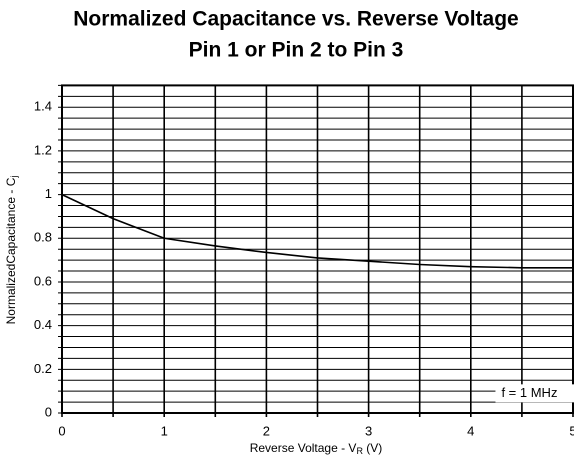  What do you see at coordinates (571, 430) in the screenshot?
I see `x-tick-label: 5` at bounding box center [571, 430].